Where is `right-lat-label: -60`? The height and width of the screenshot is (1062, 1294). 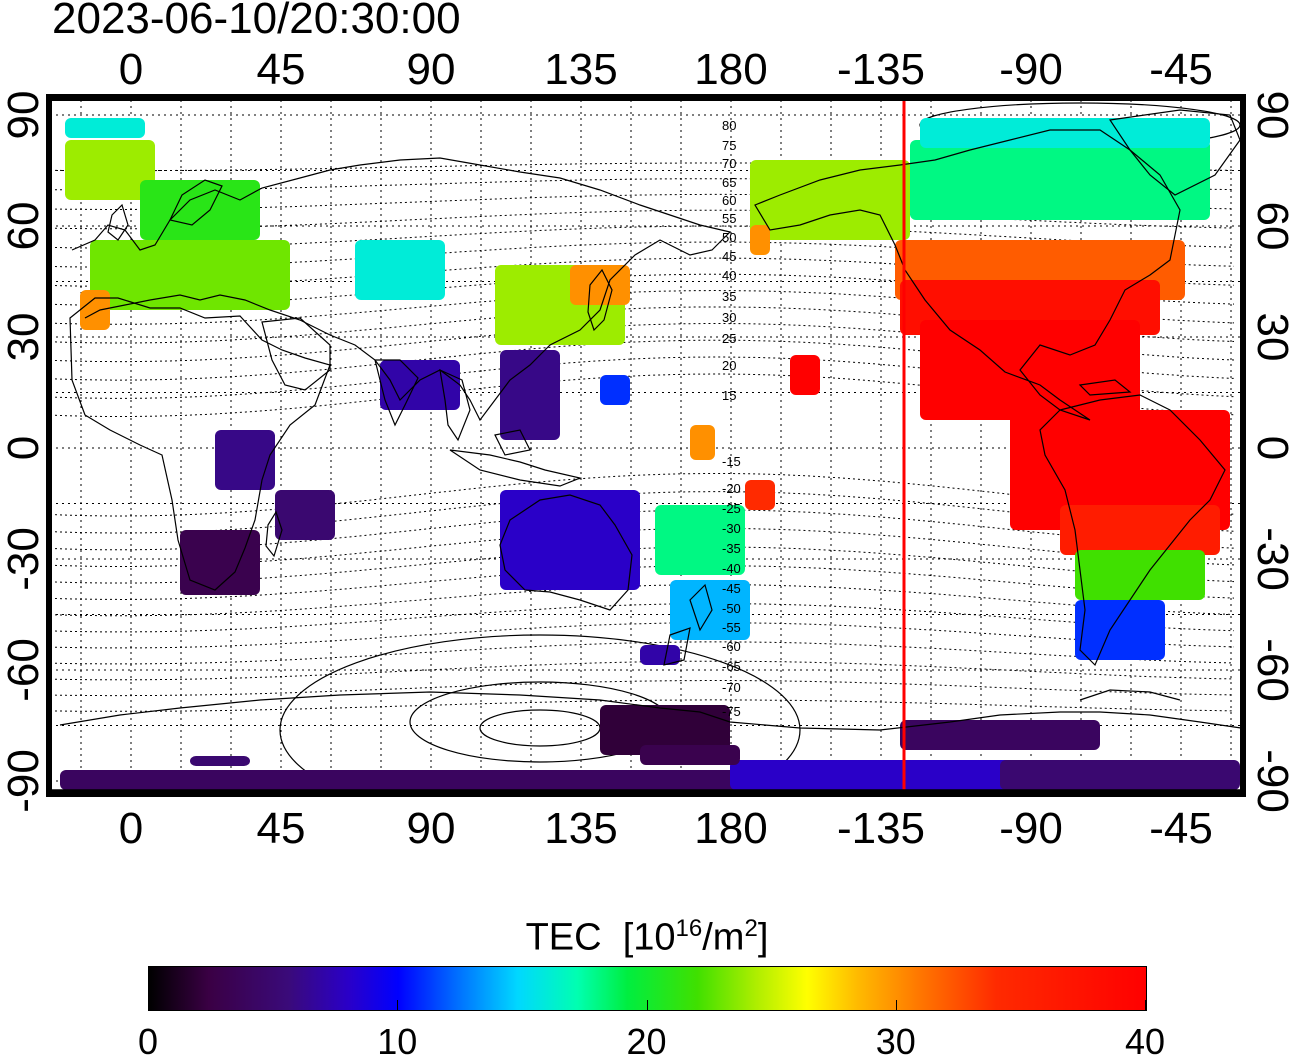 right-lat-label: -60 is located at coordinates (1271, 670).